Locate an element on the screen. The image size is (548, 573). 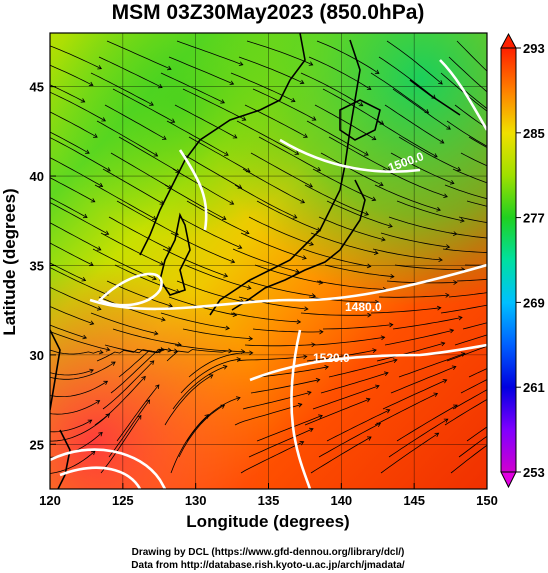
colorbar-tick-label: 293 is located at coordinates (534, 48).